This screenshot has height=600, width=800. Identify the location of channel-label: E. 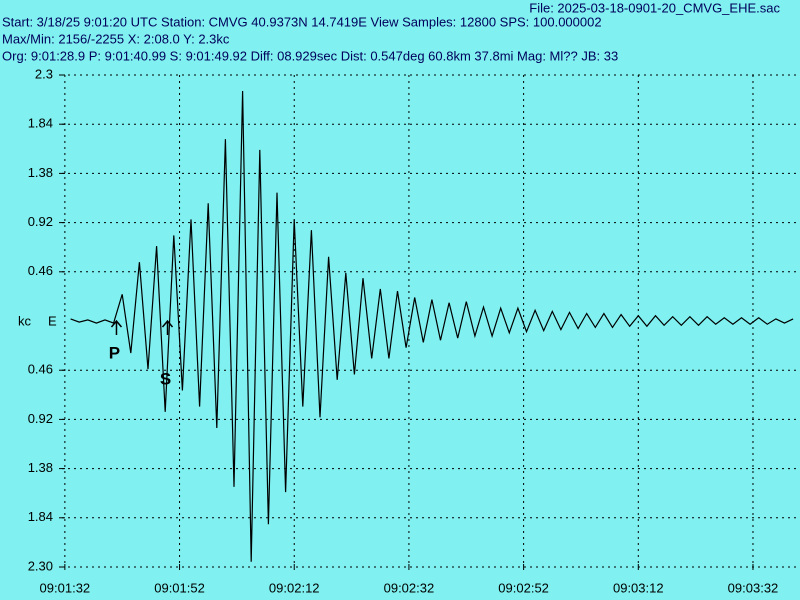
(52, 320).